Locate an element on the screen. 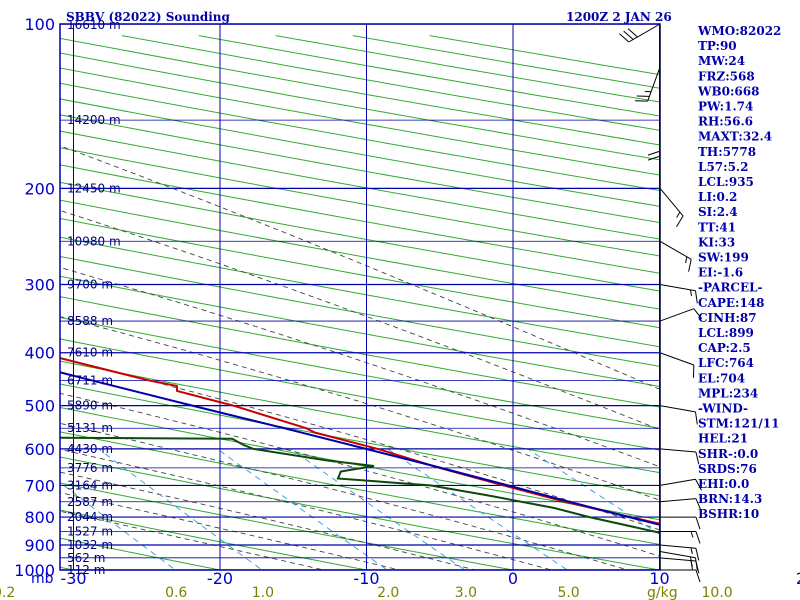 This screenshot has height=600, width=800. temperature-tick-label: -30 is located at coordinates (73, 578).